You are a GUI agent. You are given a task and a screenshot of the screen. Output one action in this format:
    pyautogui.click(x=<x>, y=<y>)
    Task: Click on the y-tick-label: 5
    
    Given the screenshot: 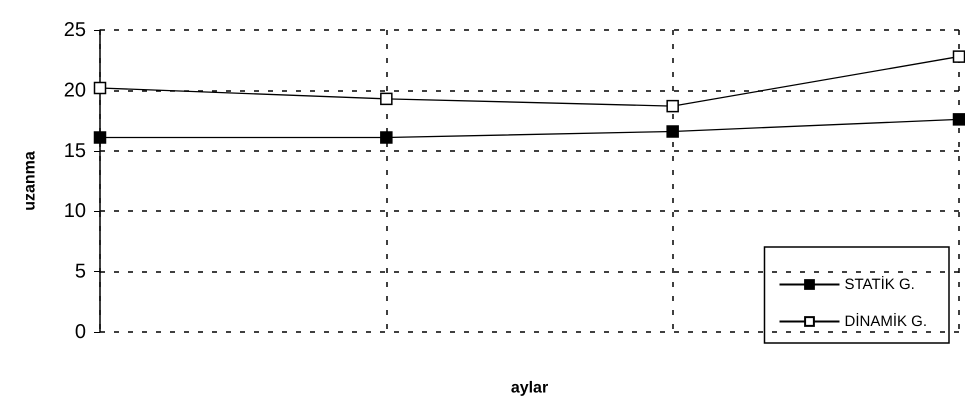 What is the action you would take?
    pyautogui.click(x=80, y=271)
    